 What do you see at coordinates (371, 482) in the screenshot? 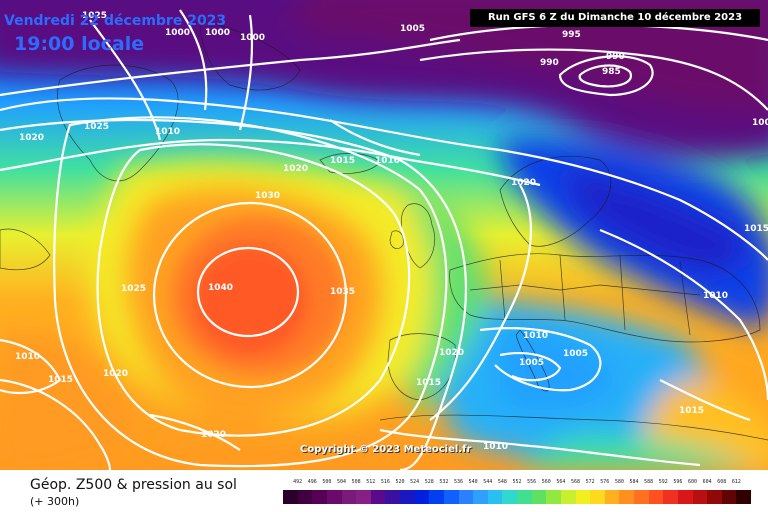
I see `legend-tick-label: 512` at bounding box center [371, 482].